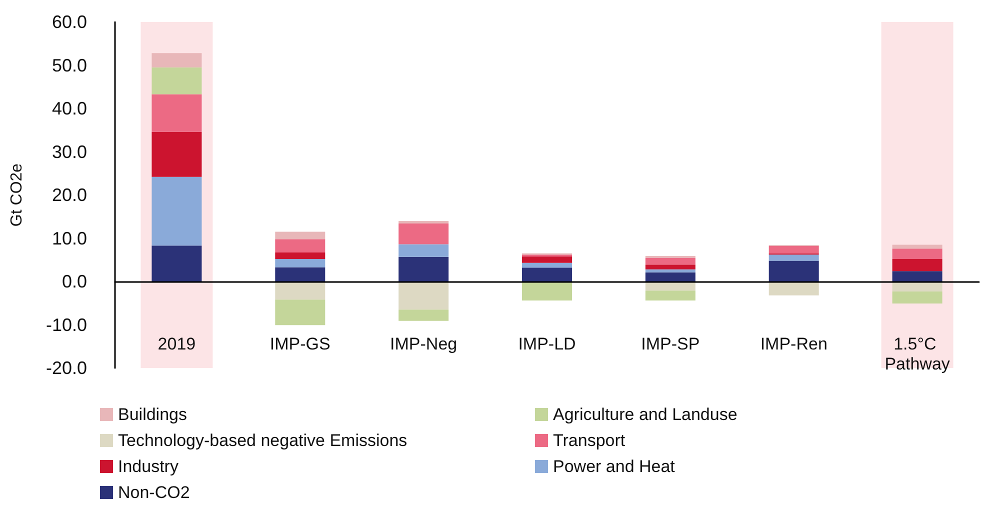 The width and height of the screenshot is (981, 505). Describe the element at coordinates (69, 22) in the screenshot. I see `y-tick-label: 60.0` at that location.